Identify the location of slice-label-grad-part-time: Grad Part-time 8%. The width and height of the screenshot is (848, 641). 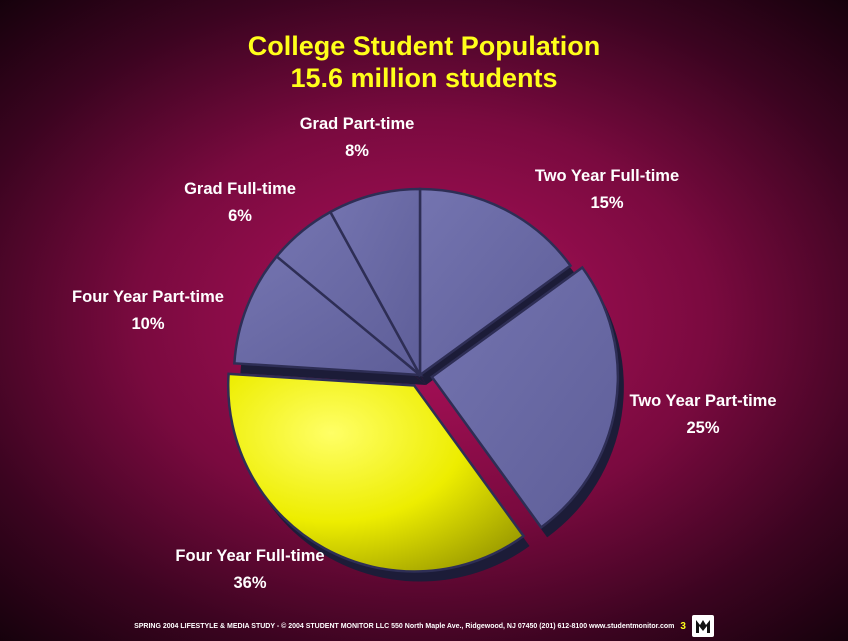
(357, 138).